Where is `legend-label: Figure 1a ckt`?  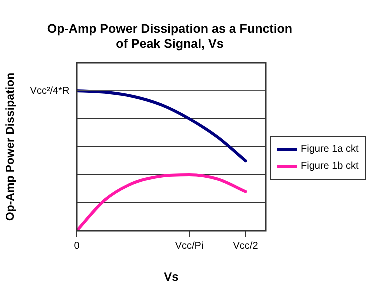
legend-label: Figure 1a ckt is located at coordinates (329, 150).